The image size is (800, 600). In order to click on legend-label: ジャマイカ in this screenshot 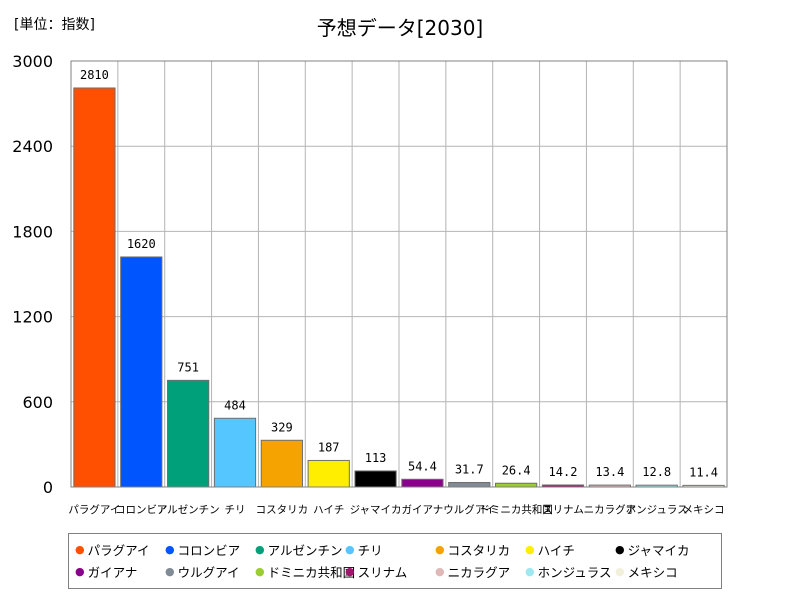, I will do `click(658, 550)`.